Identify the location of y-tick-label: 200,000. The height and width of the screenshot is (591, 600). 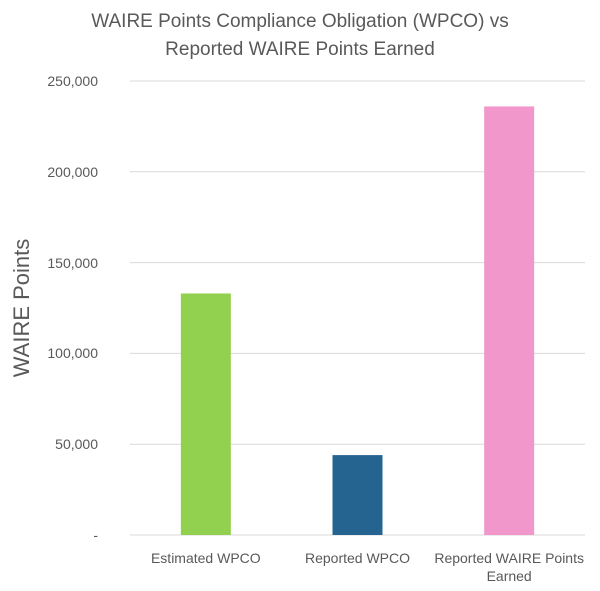
(72, 171).